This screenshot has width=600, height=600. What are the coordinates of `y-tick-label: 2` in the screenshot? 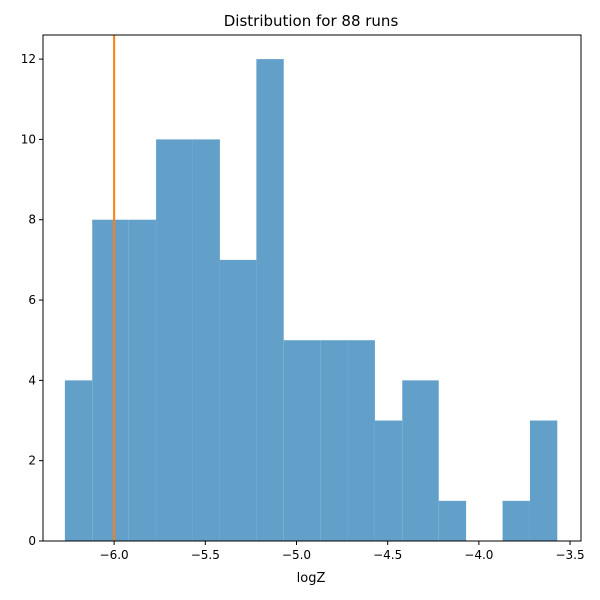 It's located at (32, 461).